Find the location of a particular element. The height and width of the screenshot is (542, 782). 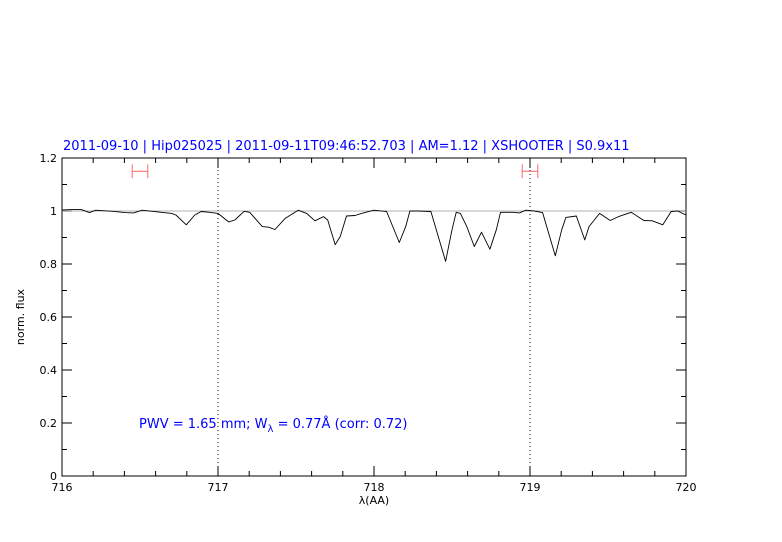

y-tick-label: 0.2 is located at coordinates (49, 423).